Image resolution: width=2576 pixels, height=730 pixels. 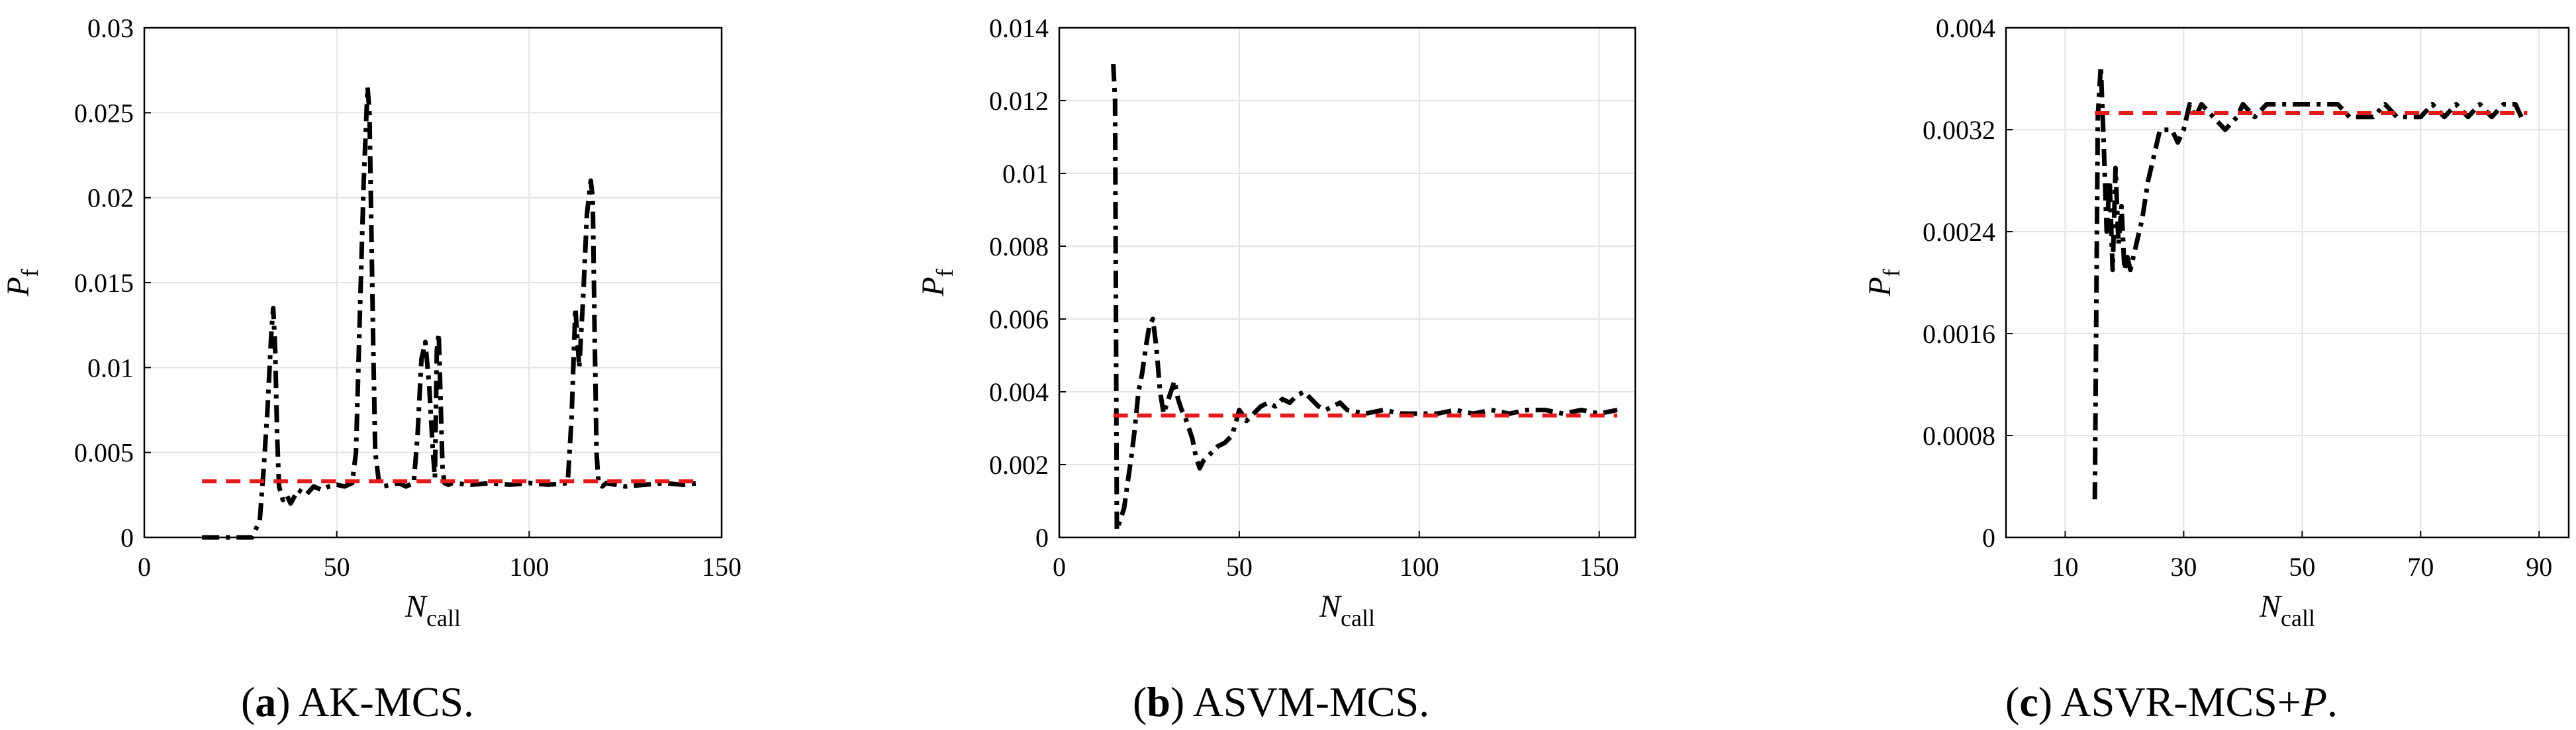 I want to click on panel-caption: (a) AK-MCS., so click(x=357, y=701).